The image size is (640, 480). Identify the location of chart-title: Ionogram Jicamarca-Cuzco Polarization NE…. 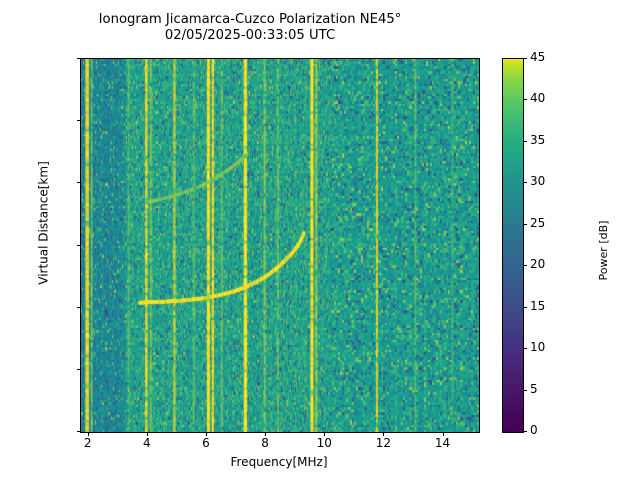
(250, 28).